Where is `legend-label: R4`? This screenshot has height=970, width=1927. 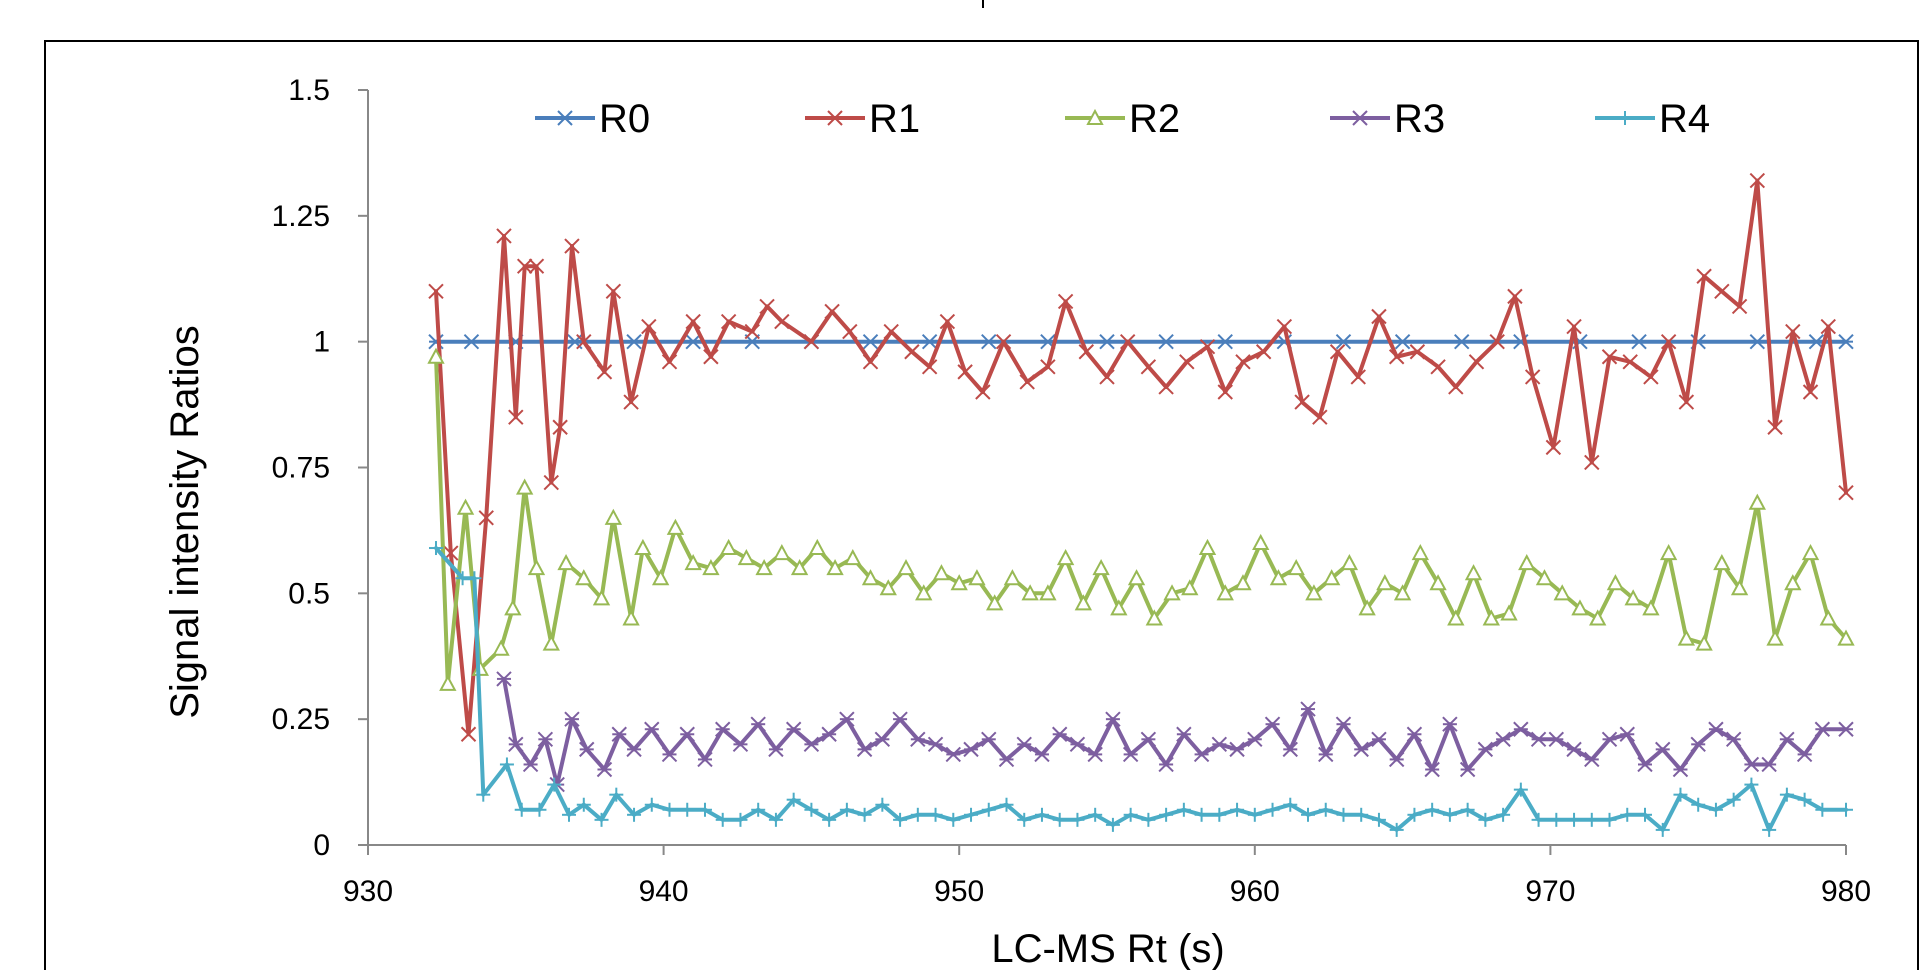
legend-label: R4 is located at coordinates (1684, 119).